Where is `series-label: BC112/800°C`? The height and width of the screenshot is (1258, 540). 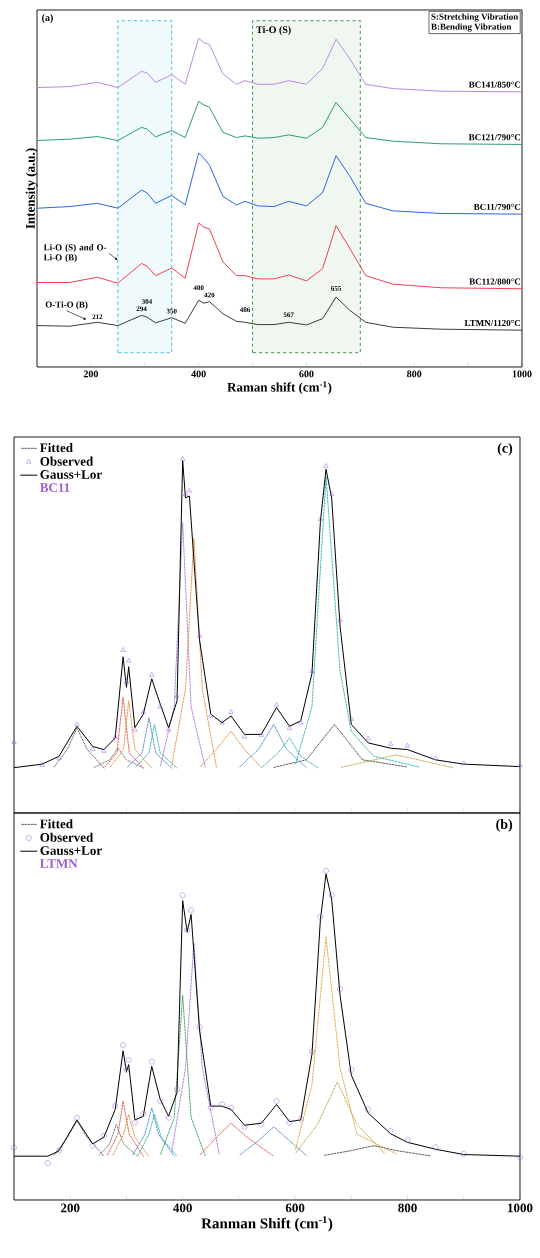
series-label: BC112/800°C is located at coordinates (495, 281).